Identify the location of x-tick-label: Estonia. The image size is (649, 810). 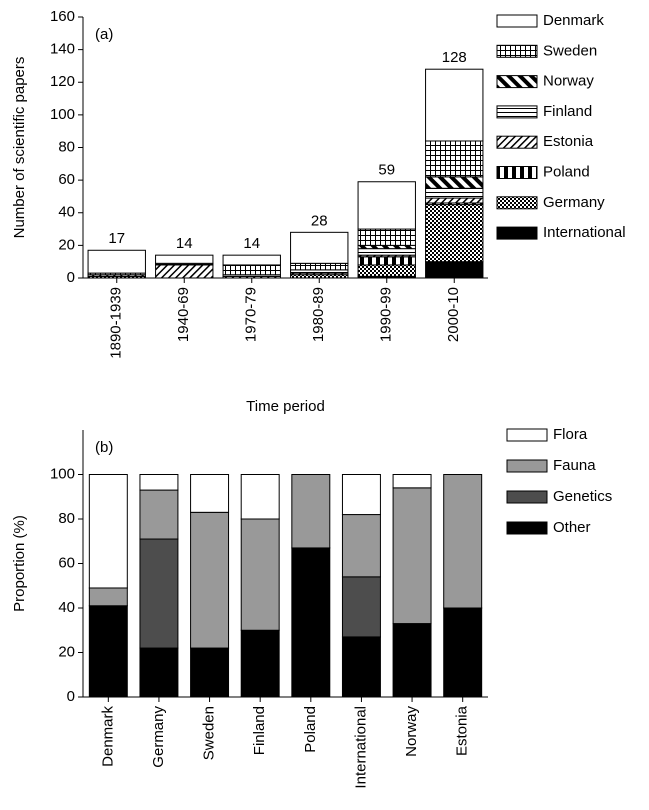
(462, 730).